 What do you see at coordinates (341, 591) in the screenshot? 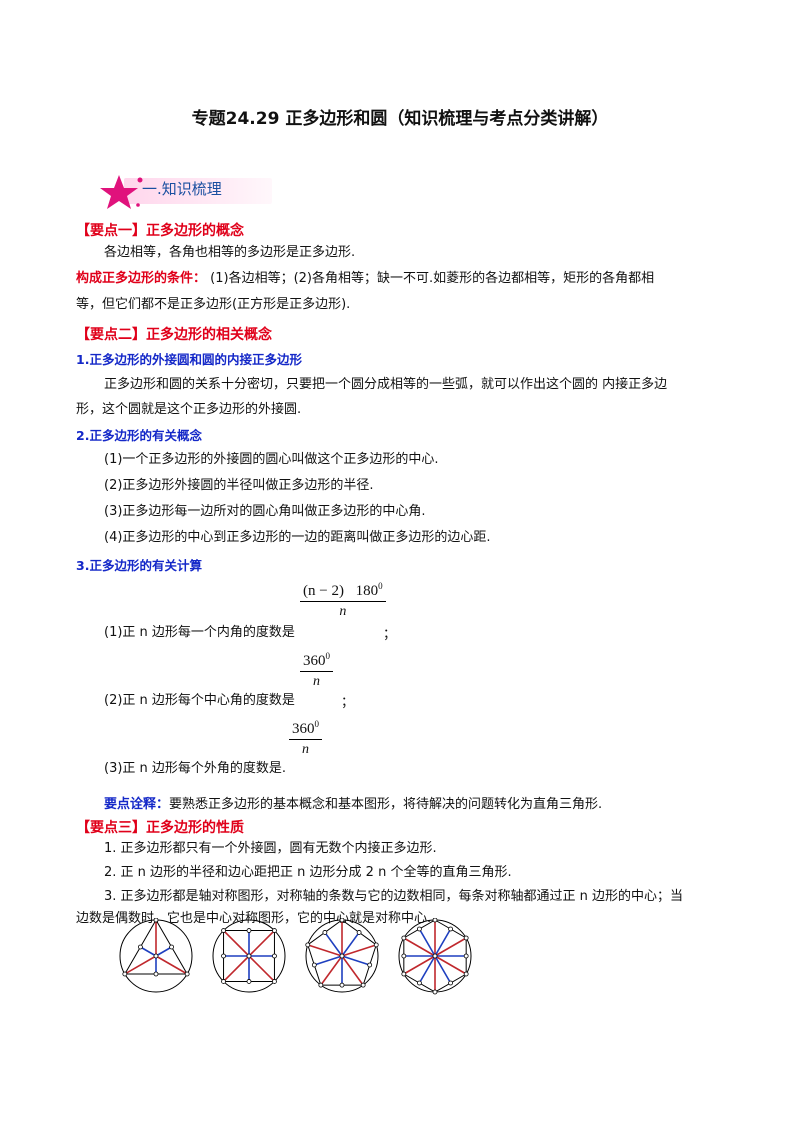
I see `formula-numerator: (n − 2)􀁹180` at bounding box center [341, 591].